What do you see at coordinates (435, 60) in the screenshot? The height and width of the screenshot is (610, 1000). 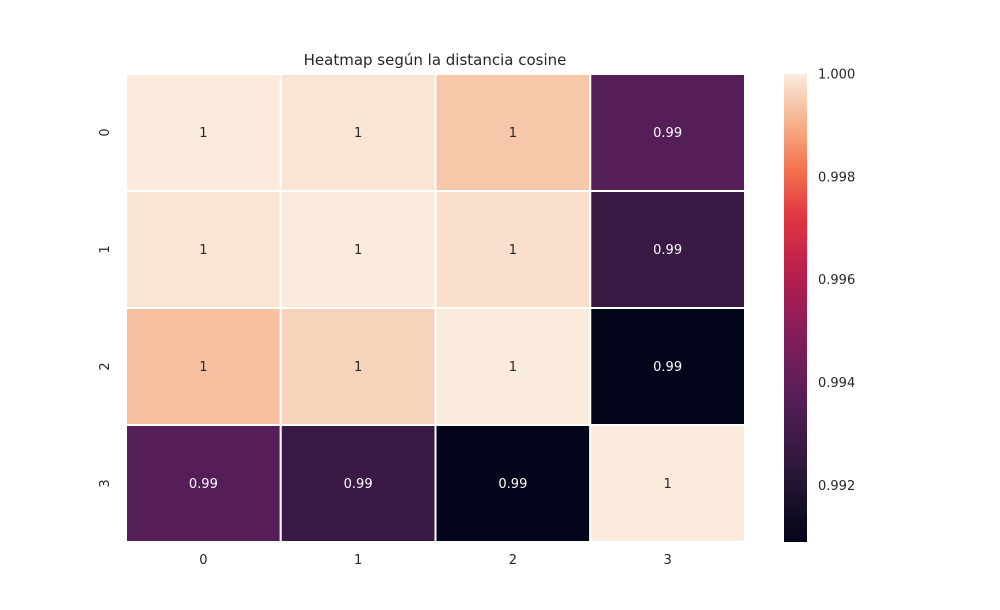 I see `chart-title: Heatmap según la distancia cosine` at bounding box center [435, 60].